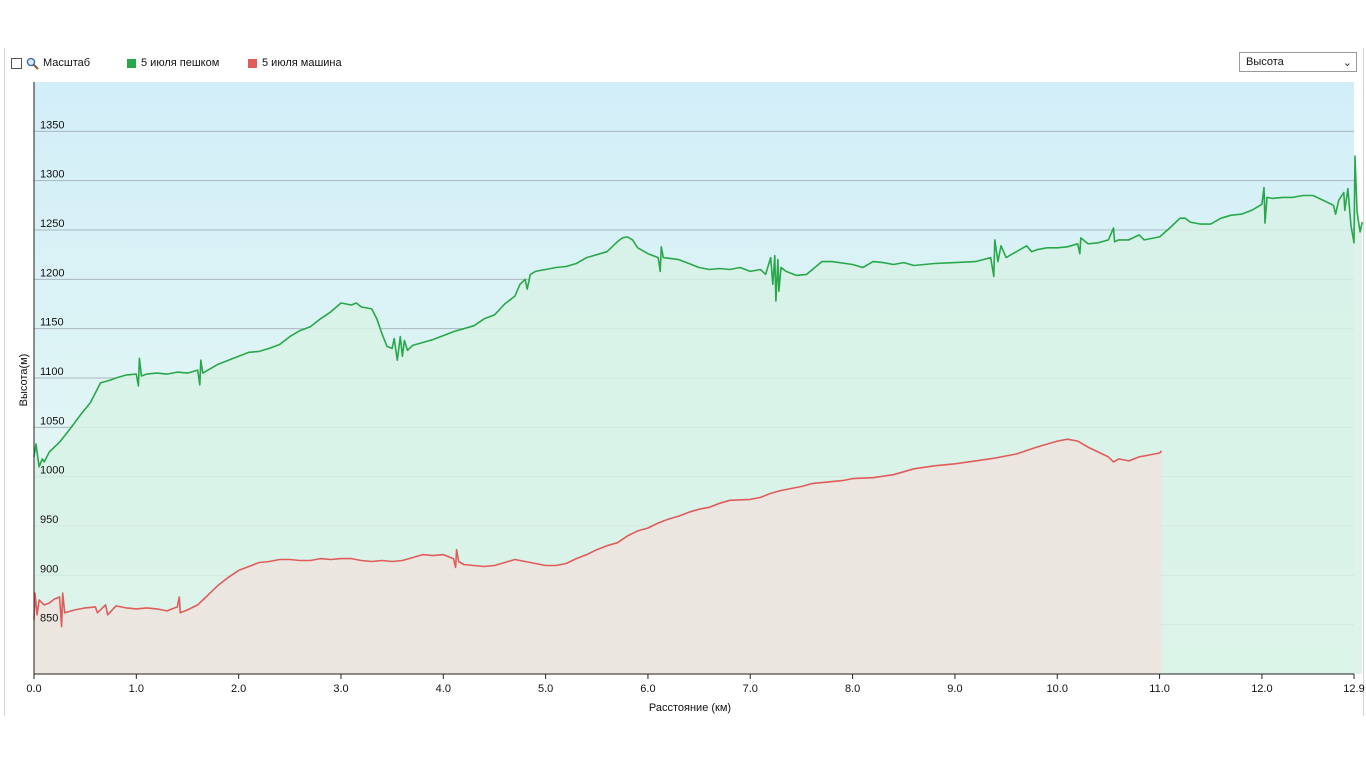 This screenshot has width=1366, height=768. I want to click on x-tick-label: 3.0, so click(340, 689).